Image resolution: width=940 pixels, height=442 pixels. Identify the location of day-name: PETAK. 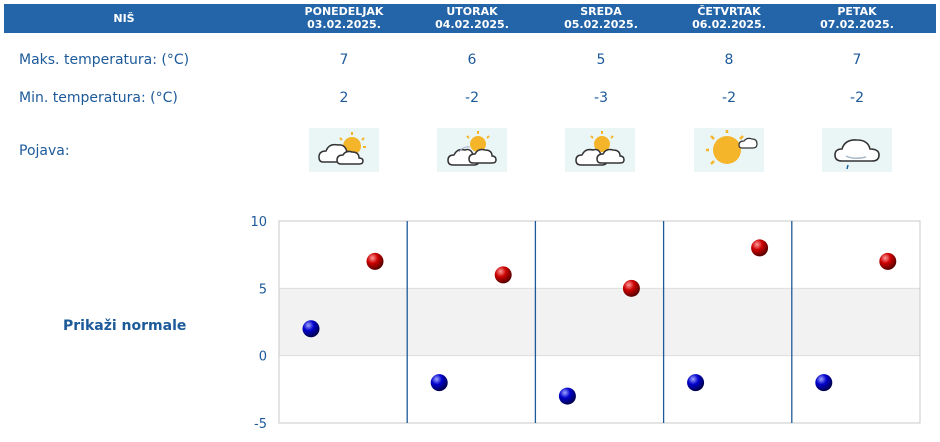
(857, 11).